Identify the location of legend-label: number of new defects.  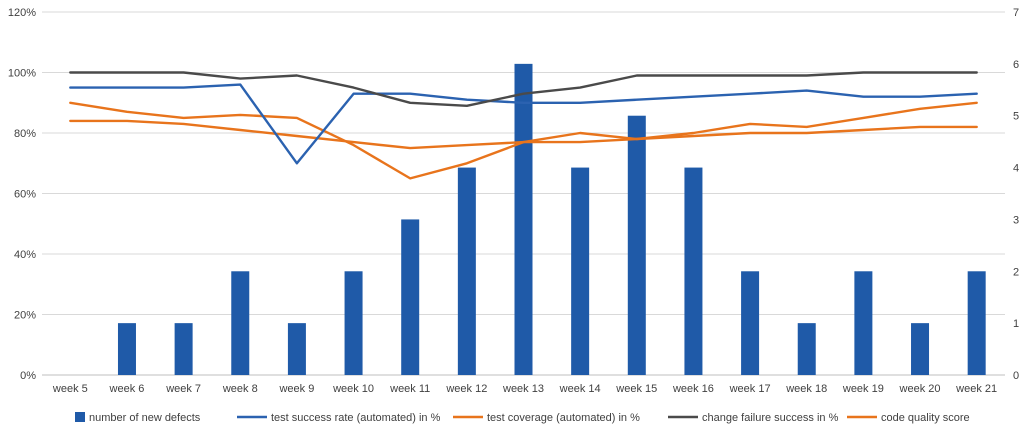
(145, 418).